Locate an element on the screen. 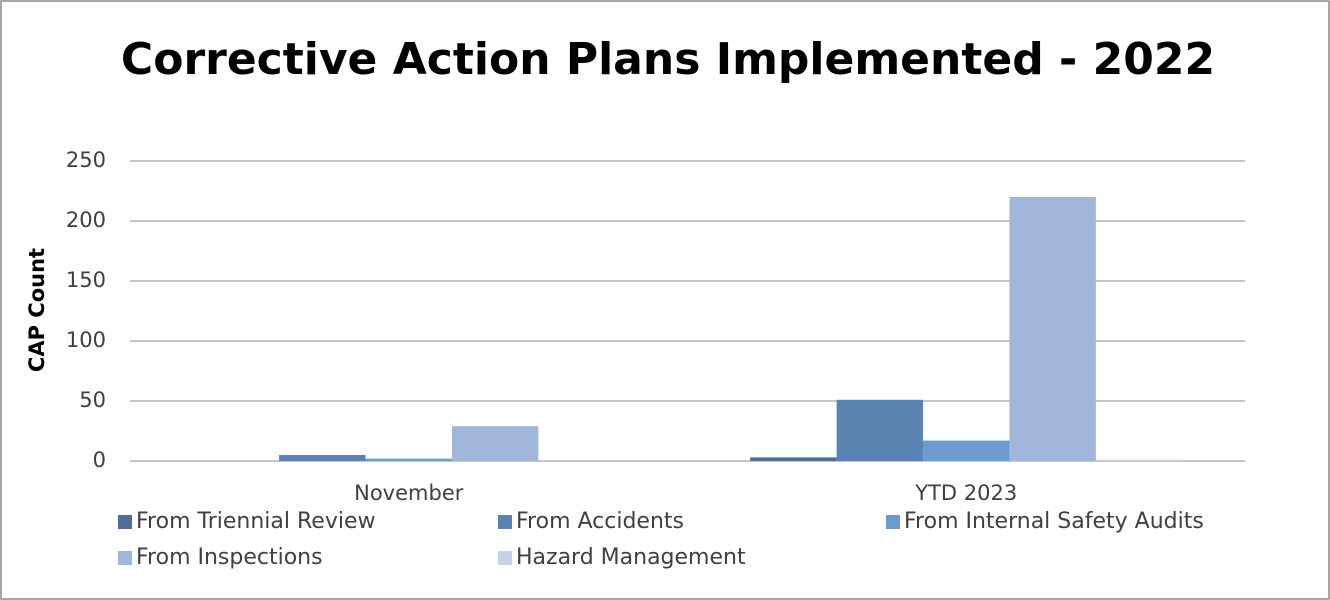  y-tick-label: 100 is located at coordinates (86, 340).